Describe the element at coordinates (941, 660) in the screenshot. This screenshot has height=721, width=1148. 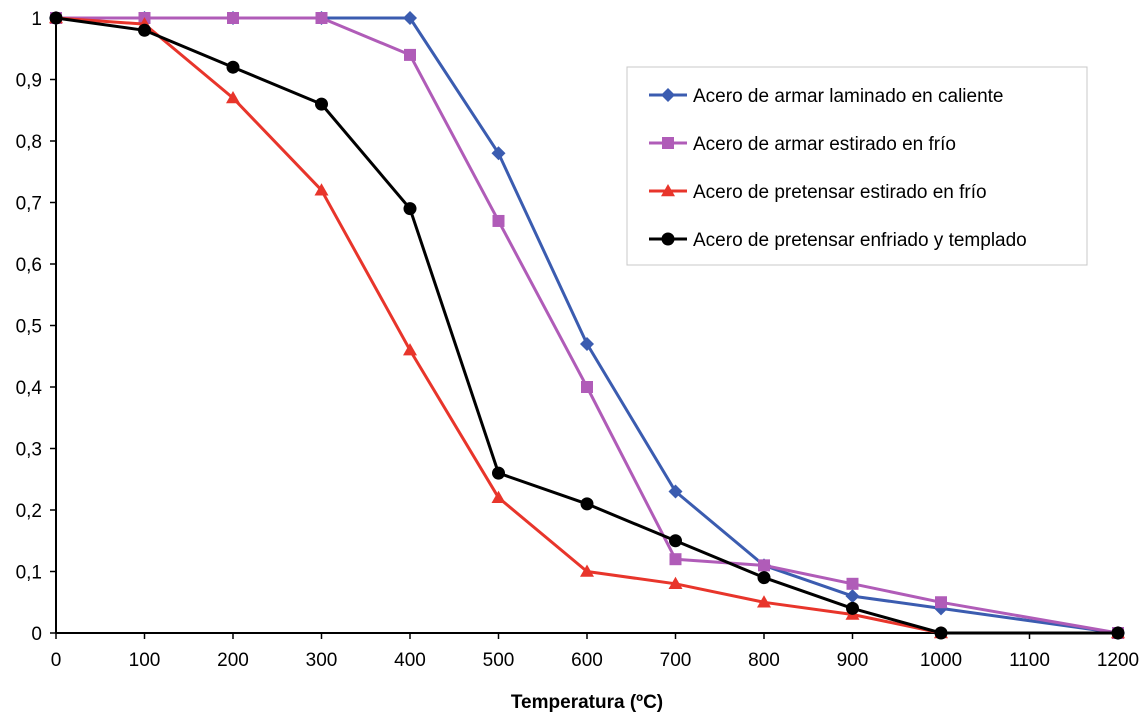
I see `x-tick-label: 1000` at that location.